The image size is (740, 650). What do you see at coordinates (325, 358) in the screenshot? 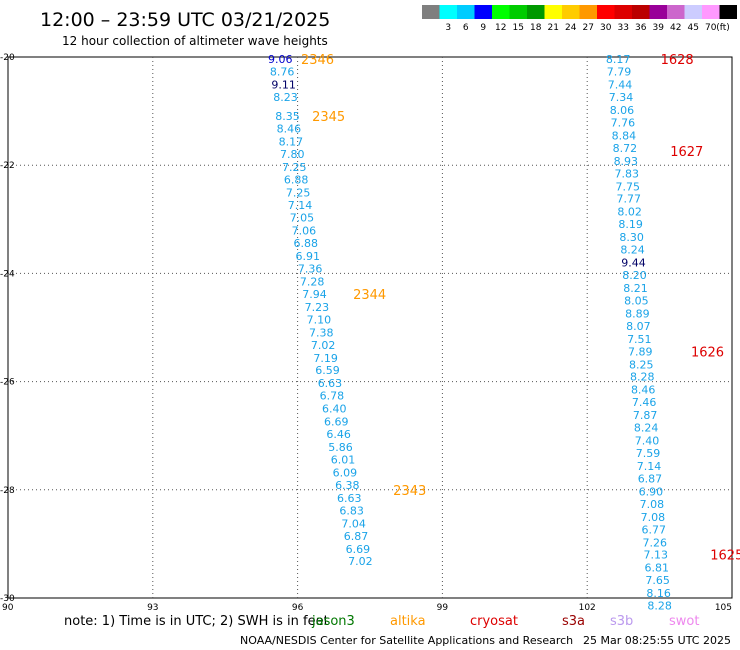
I see `swh-data-label: 7.19` at bounding box center [325, 358].